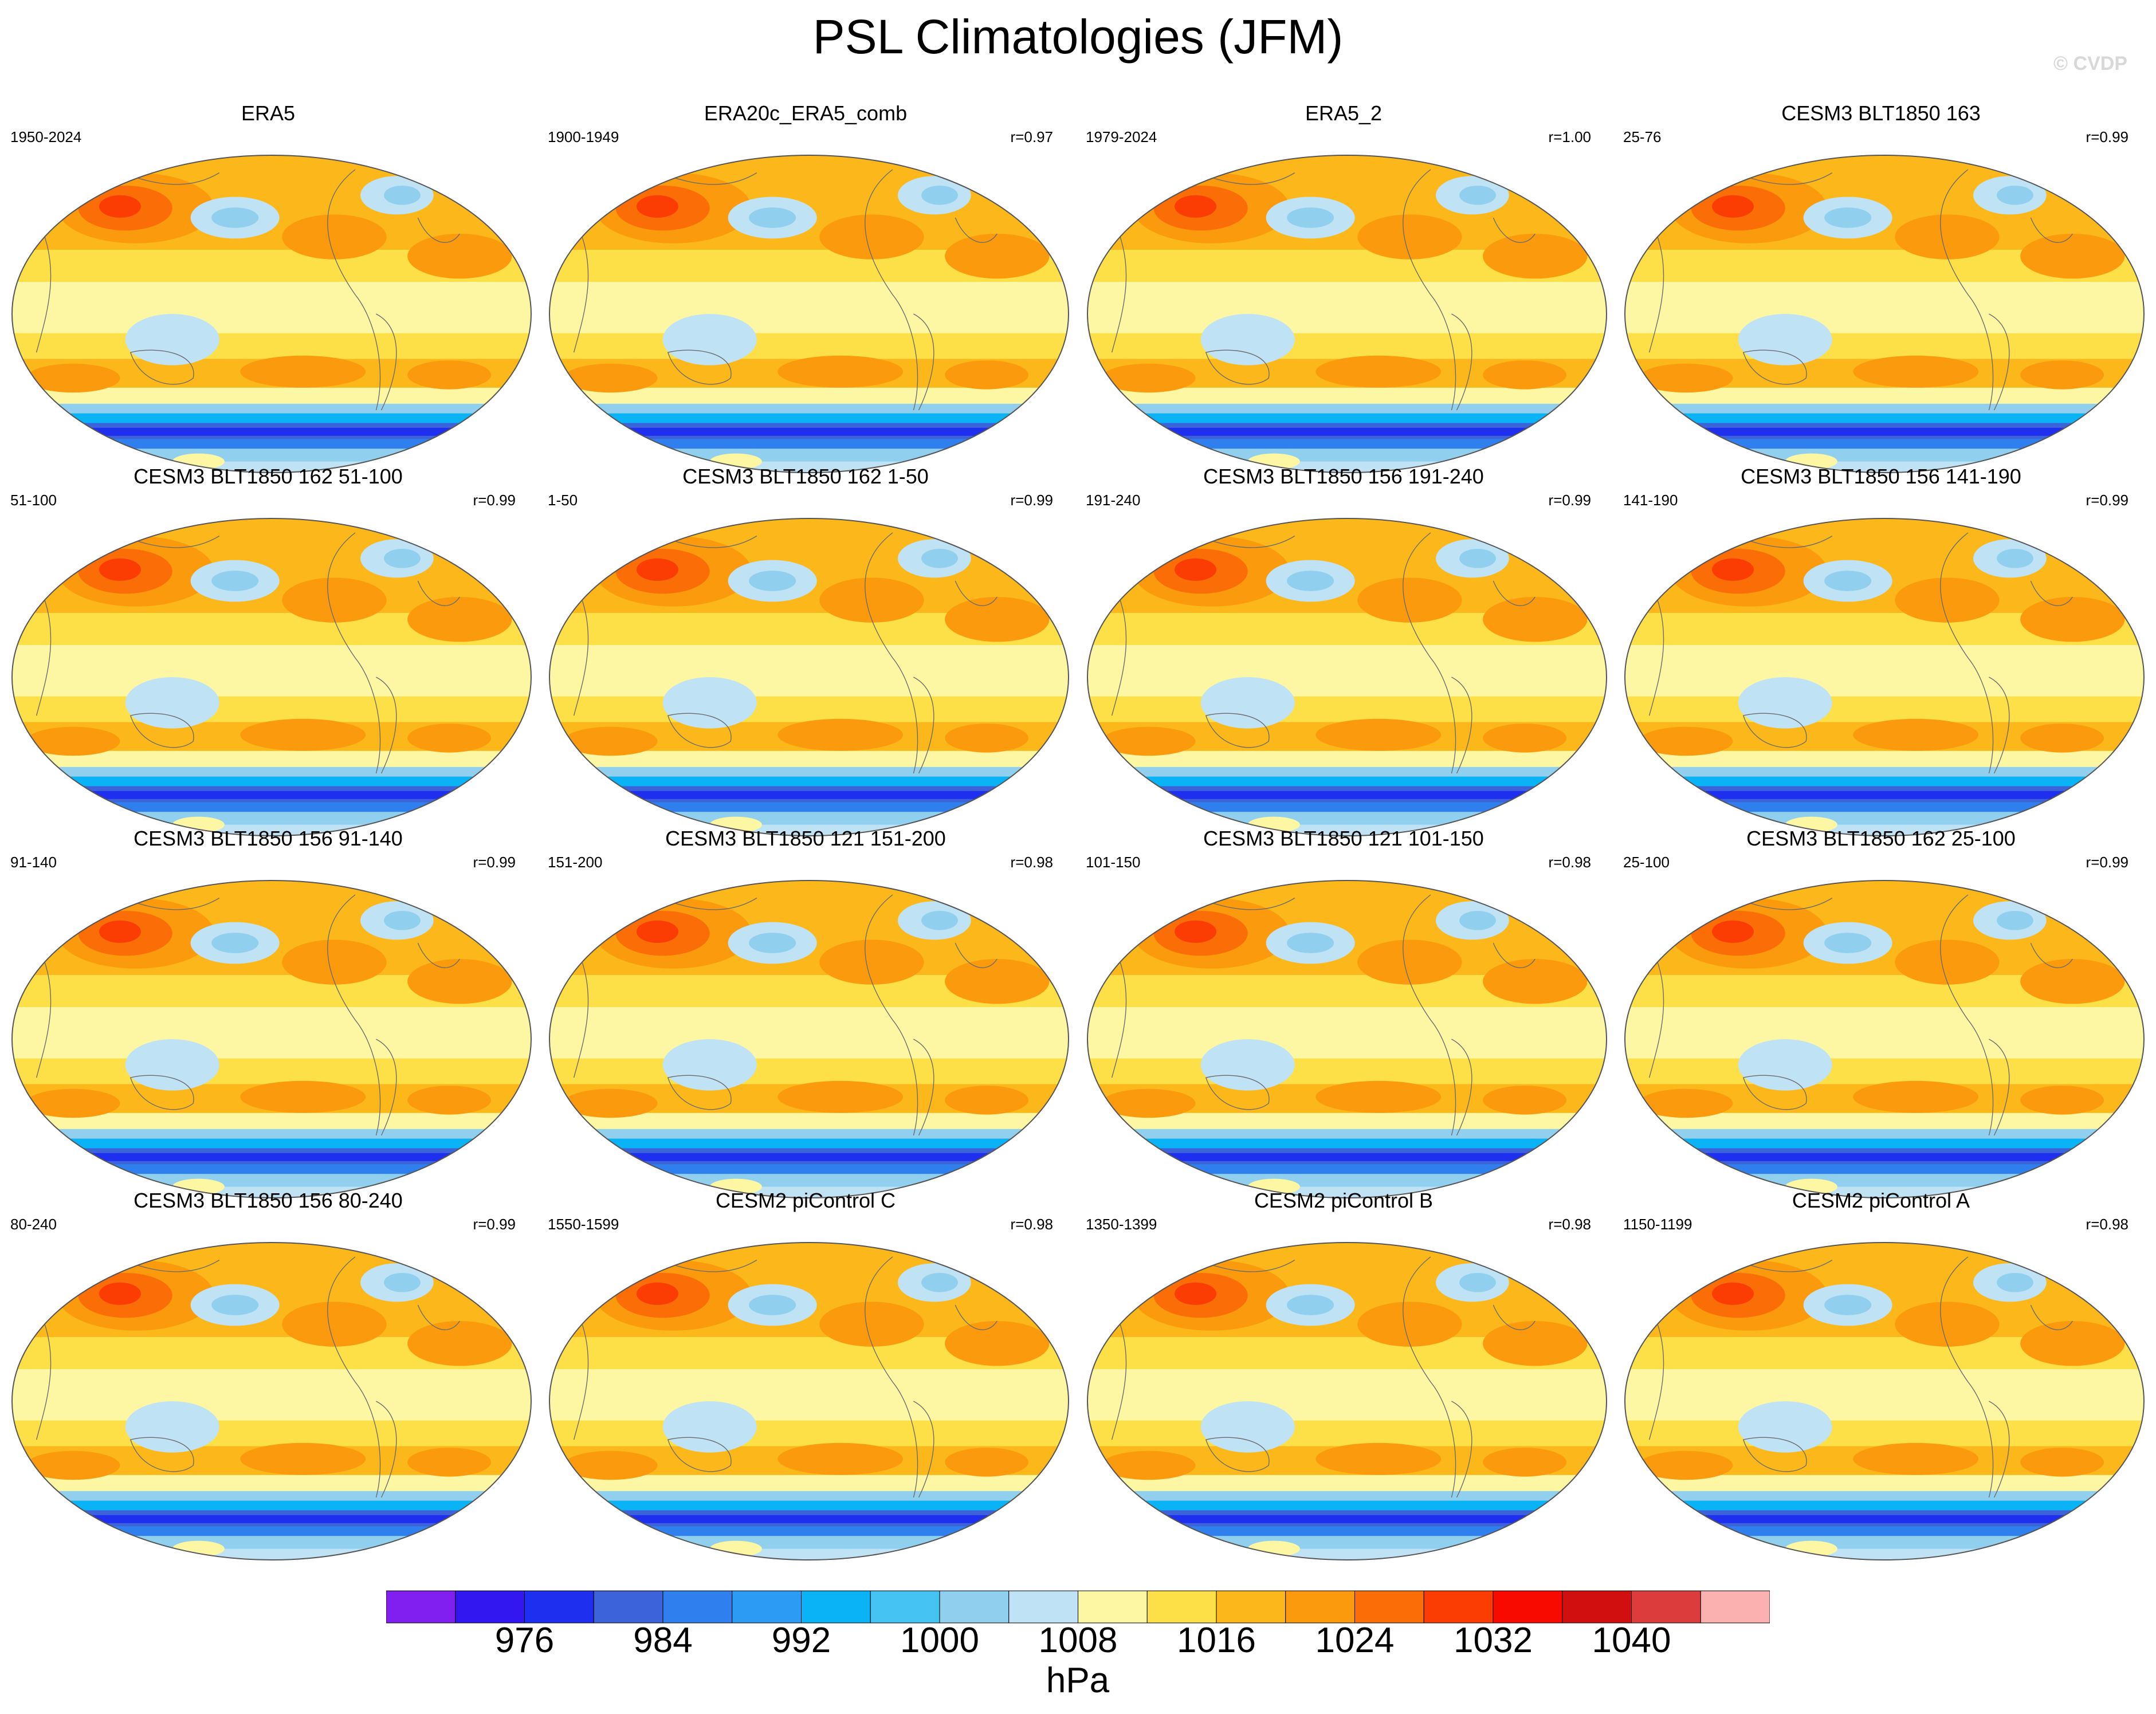 This screenshot has height=1714, width=2156. I want to click on colorbar-tick-label: 976, so click(524, 1641).